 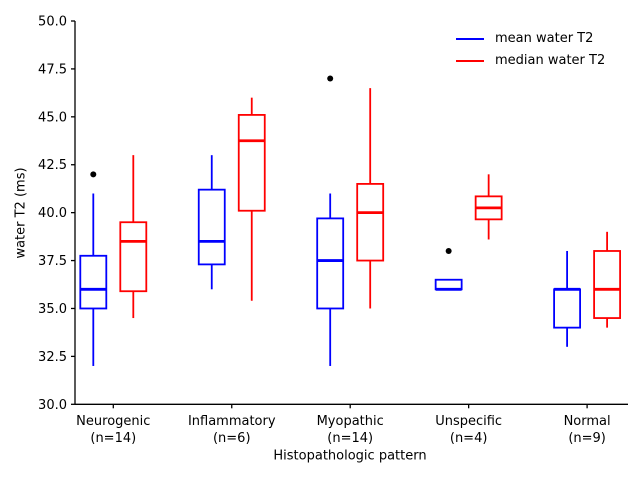 What do you see at coordinates (52, 261) in the screenshot?
I see `y-tick-label: 37.5` at bounding box center [52, 261].